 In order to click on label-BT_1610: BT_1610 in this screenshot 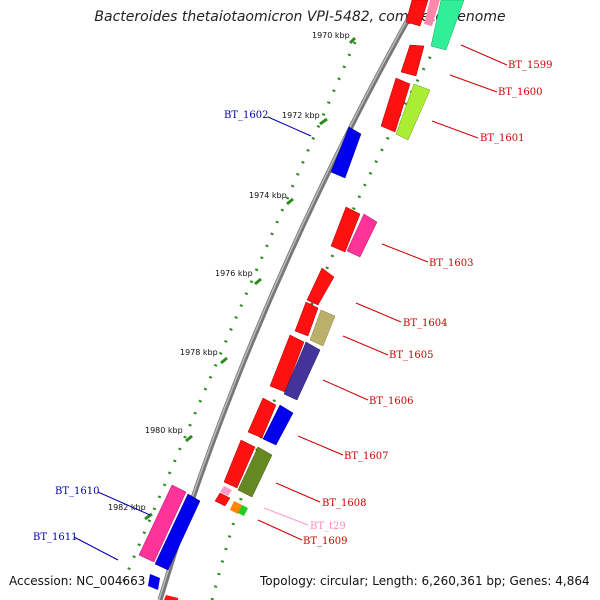, I will do `click(77, 491)`.